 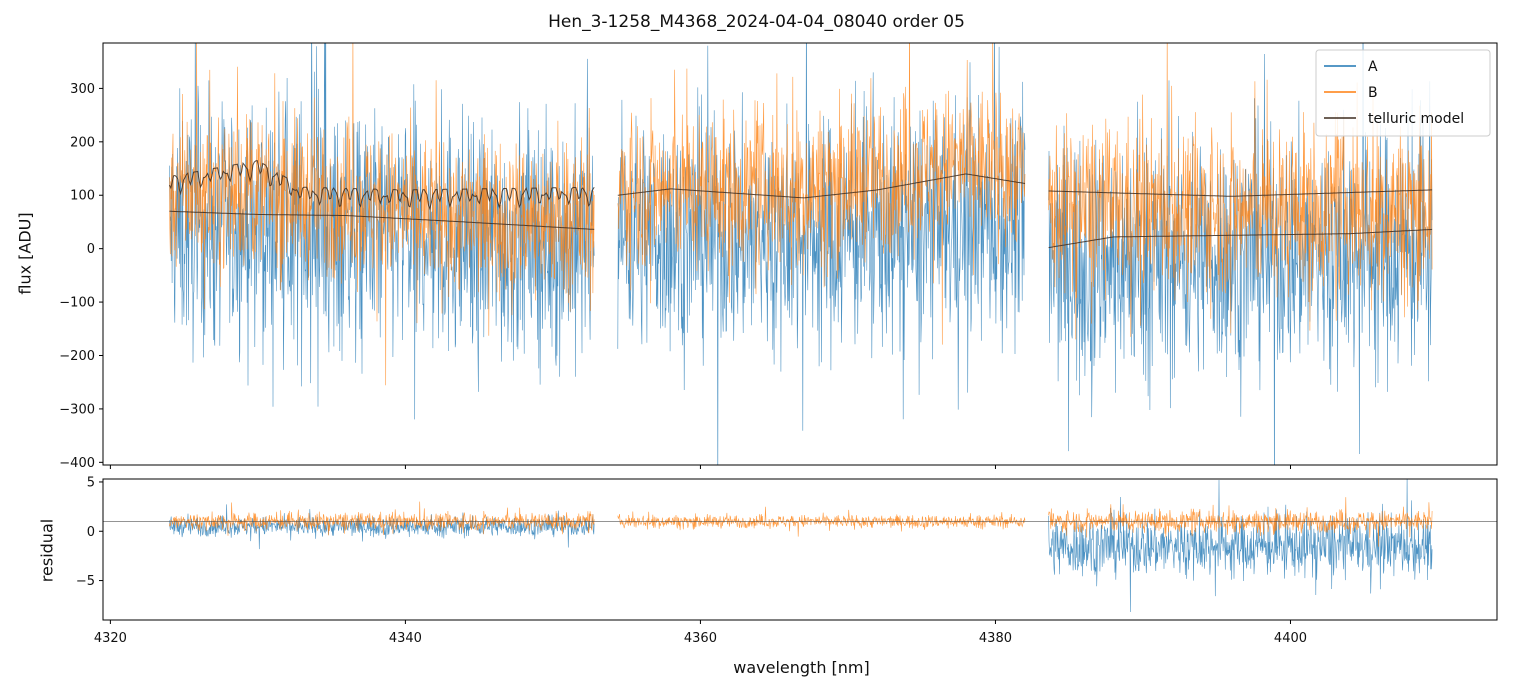 I want to click on x-axis-label: wavelength [nm], so click(x=801, y=667).